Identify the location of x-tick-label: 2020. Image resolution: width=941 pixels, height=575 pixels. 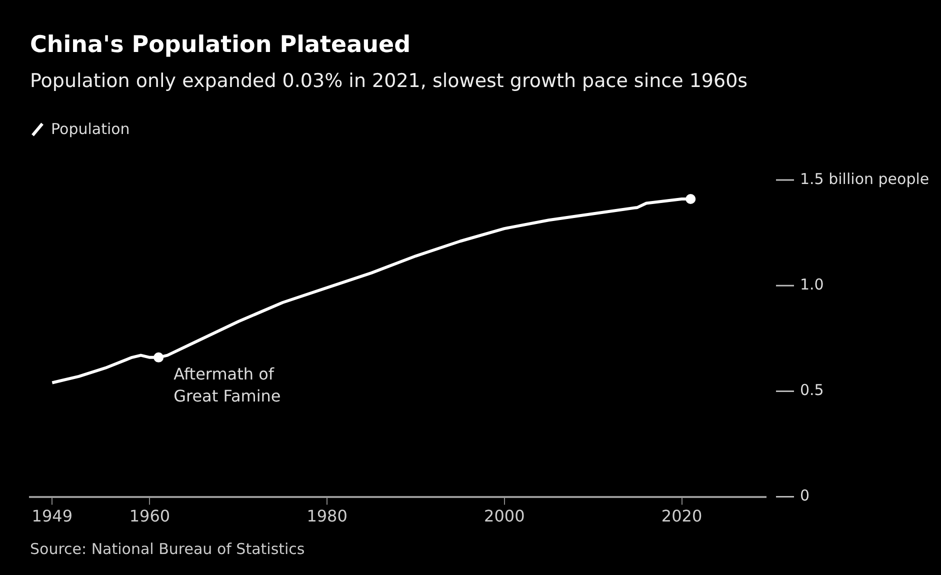
(681, 516).